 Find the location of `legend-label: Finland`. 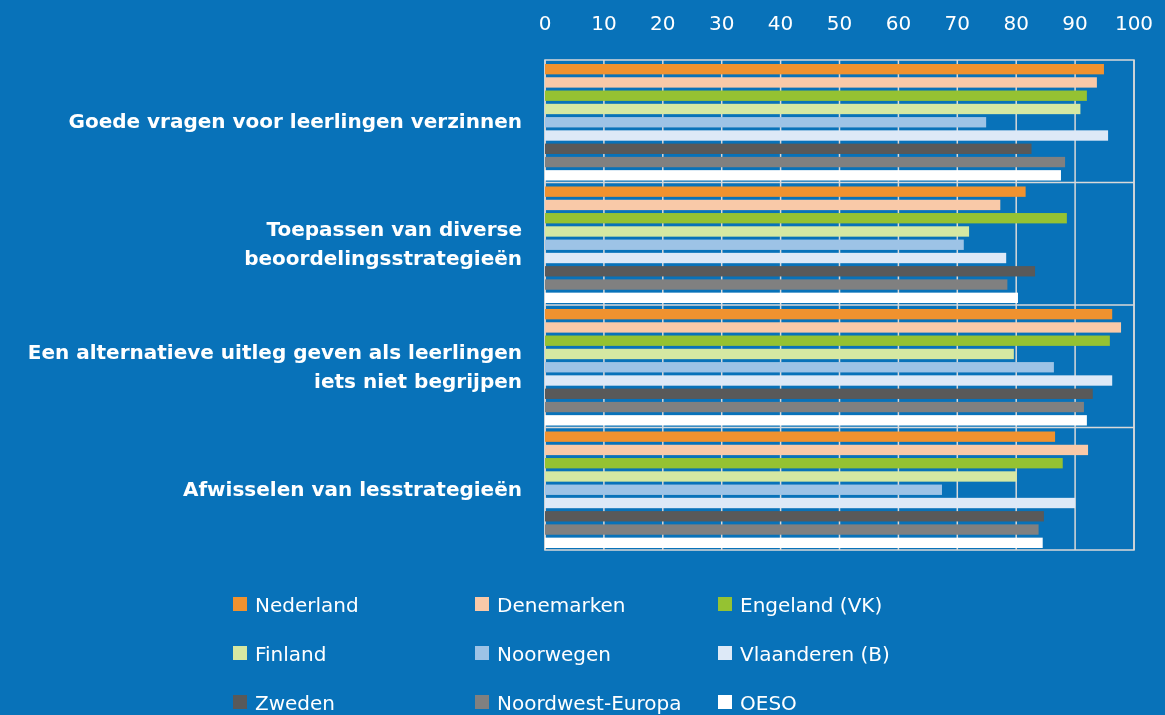

legend-label: Finland is located at coordinates (291, 654).